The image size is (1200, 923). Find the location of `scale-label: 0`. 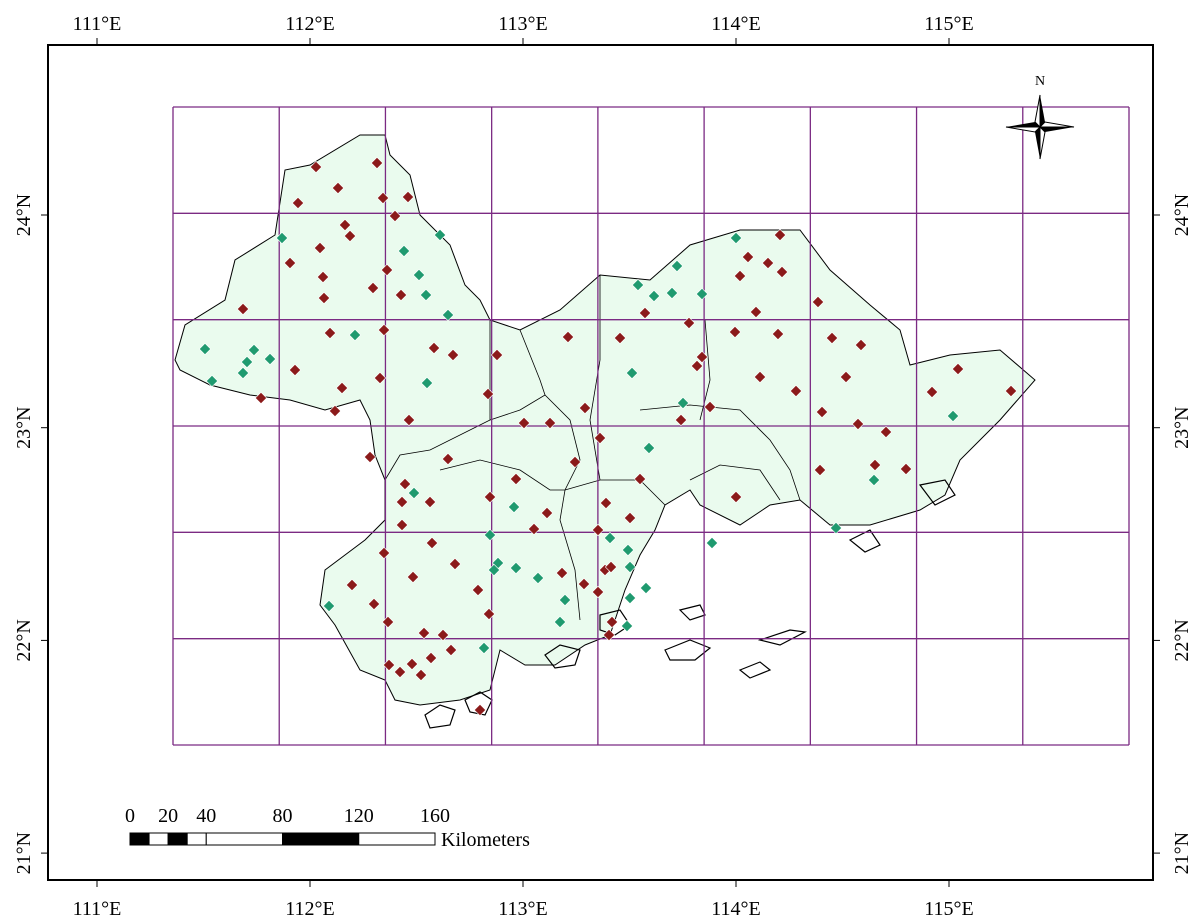

scale-label: 0 is located at coordinates (130, 816).